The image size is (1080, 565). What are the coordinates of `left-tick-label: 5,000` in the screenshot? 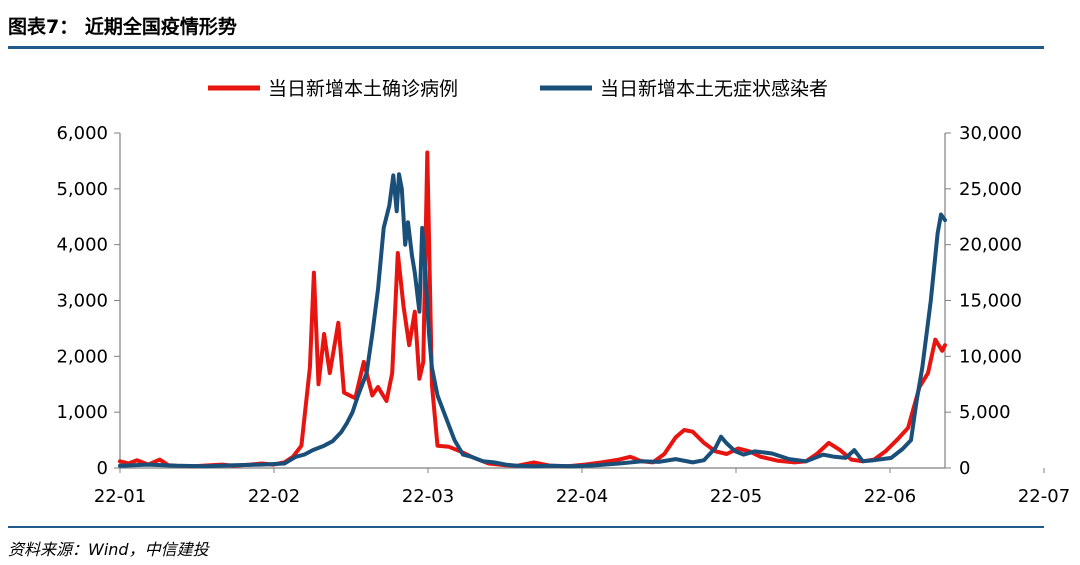 It's located at (82, 189).